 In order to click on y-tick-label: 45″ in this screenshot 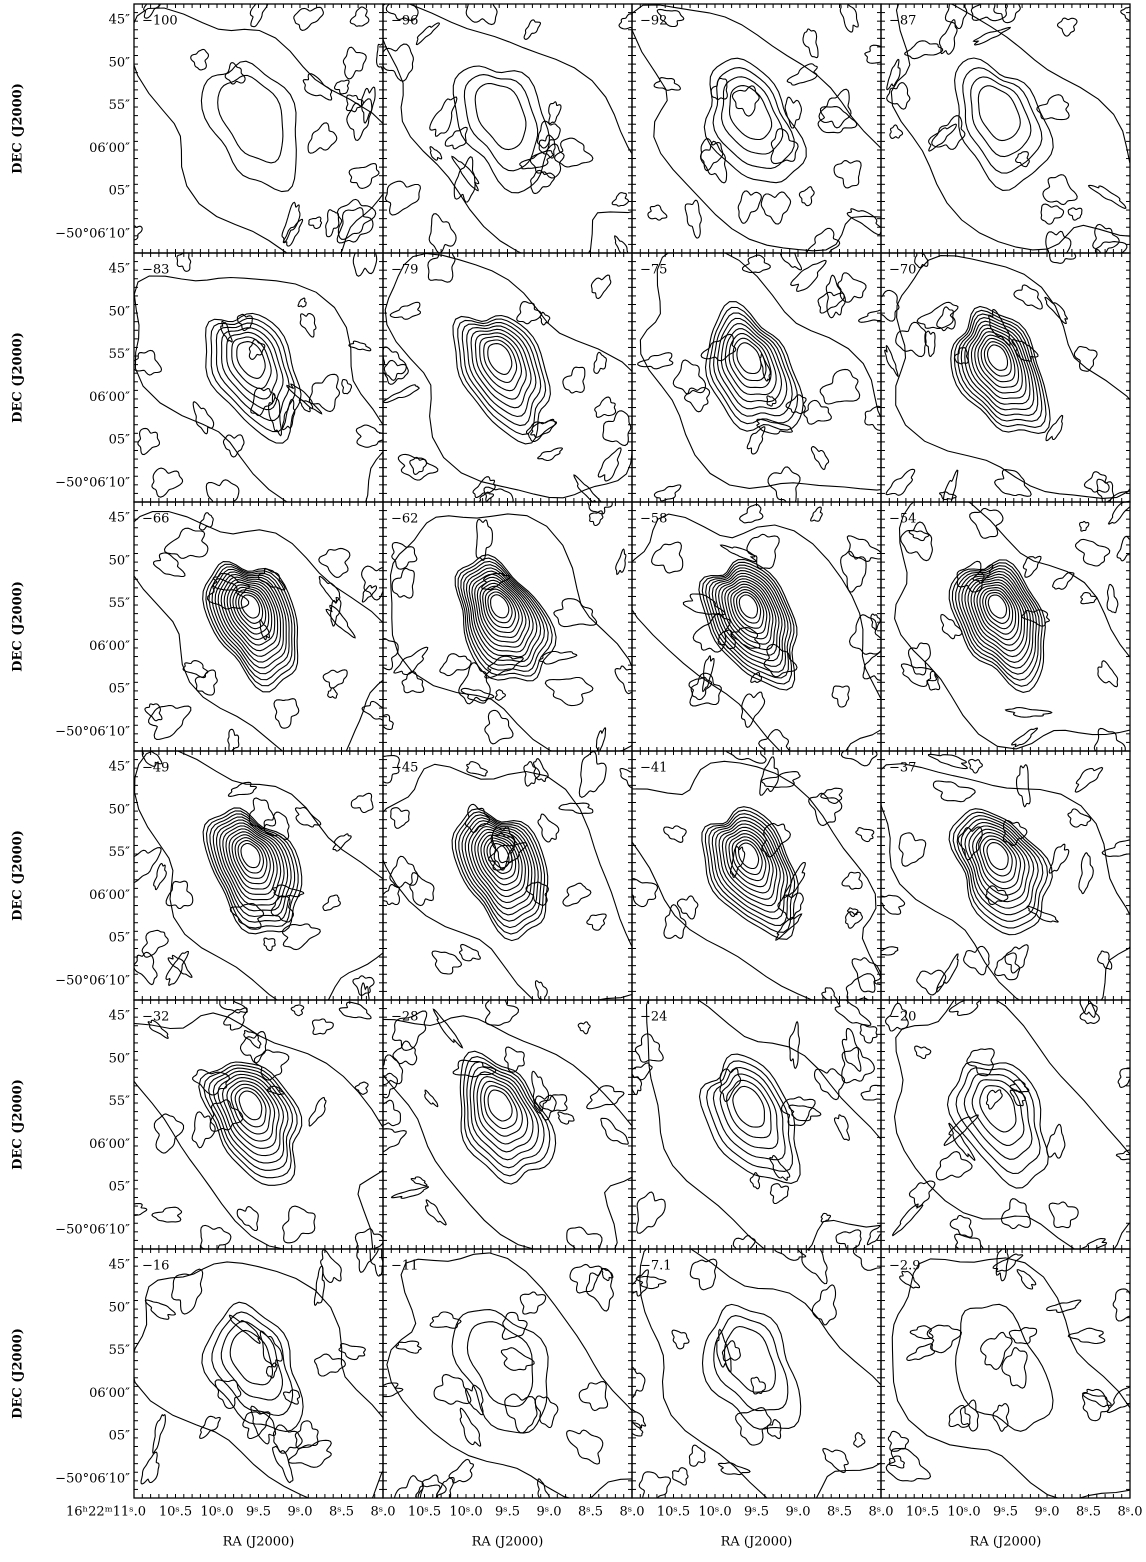, I will do `click(120, 1016)`.